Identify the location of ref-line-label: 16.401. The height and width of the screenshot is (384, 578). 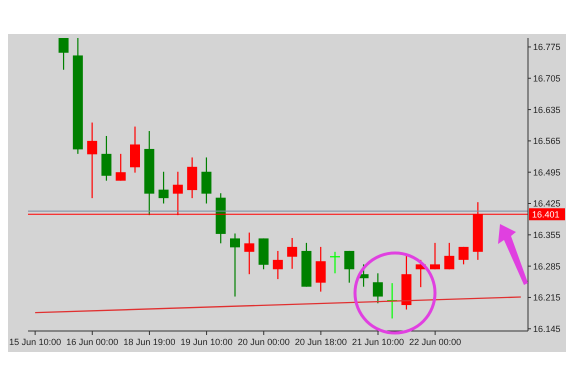
(546, 215).